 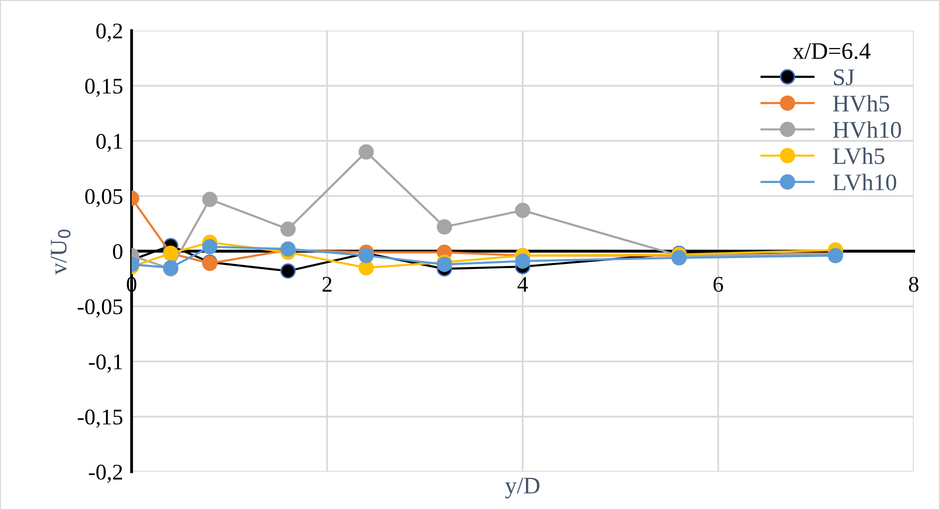 What do you see at coordinates (522, 488) in the screenshot?
I see `x-axis-title: y/D` at bounding box center [522, 488].